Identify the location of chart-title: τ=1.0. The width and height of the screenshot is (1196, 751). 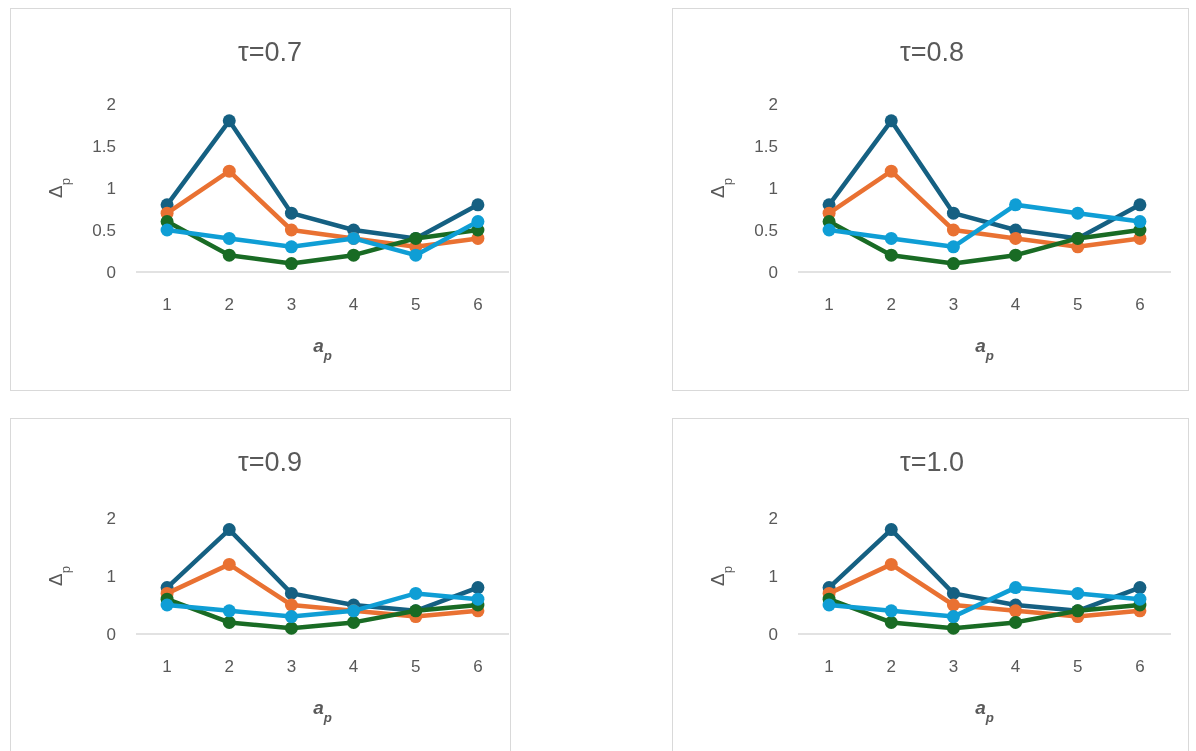
(932, 462).